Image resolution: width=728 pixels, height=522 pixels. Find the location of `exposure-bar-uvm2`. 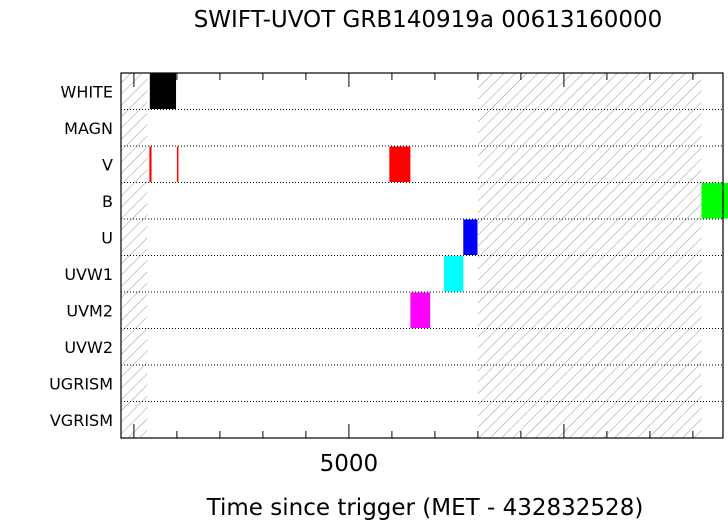

exposure-bar-uvm2 is located at coordinates (420, 310).